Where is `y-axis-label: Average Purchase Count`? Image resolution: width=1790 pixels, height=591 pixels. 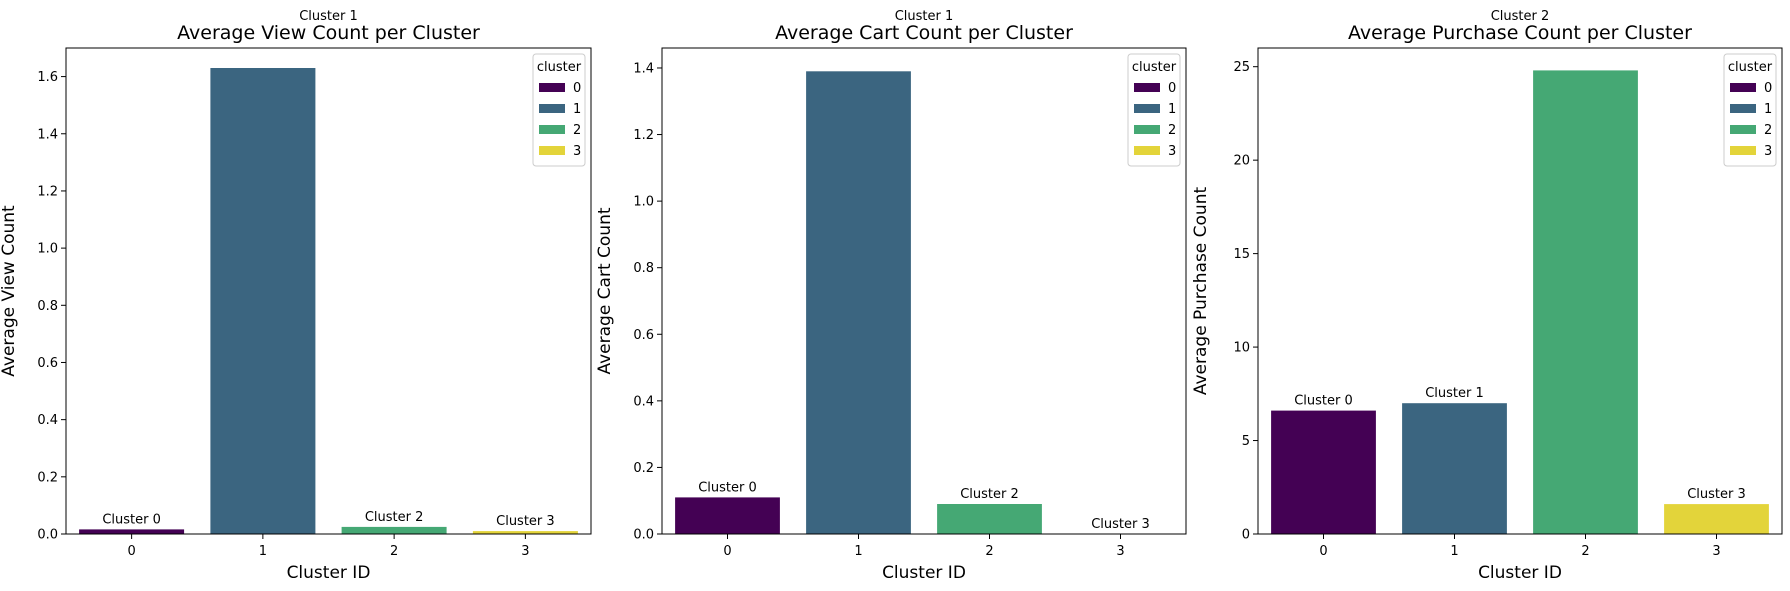
y-axis-label: Average Purchase Count is located at coordinates (1201, 291).